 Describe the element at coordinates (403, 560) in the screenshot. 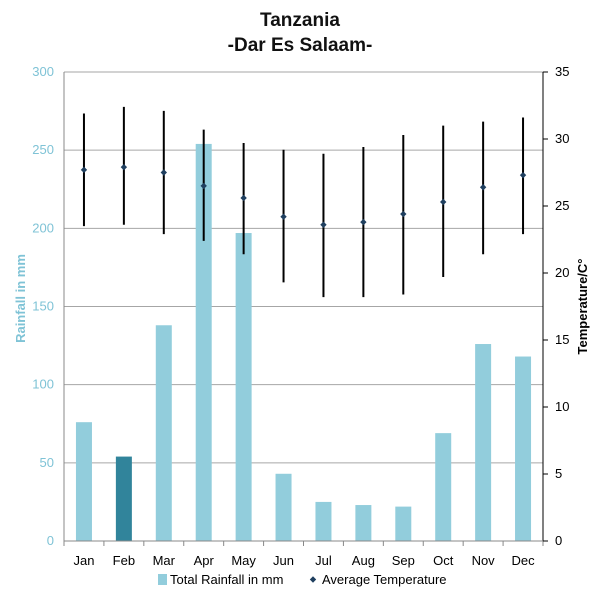

I see `x-tick-label: Sep` at that location.